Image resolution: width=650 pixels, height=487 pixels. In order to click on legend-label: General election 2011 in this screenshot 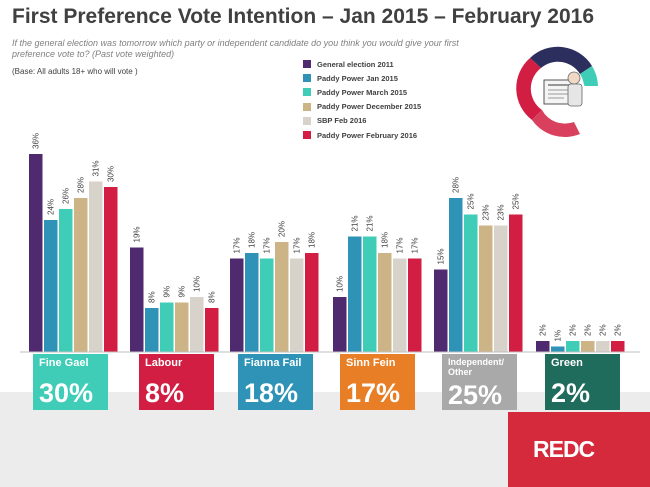, I will do `click(355, 64)`.